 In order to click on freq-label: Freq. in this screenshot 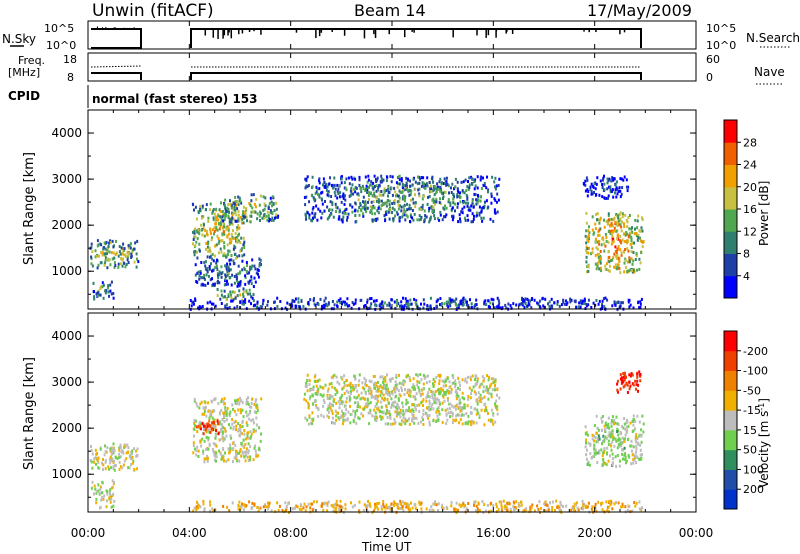, I will do `click(31, 60)`.